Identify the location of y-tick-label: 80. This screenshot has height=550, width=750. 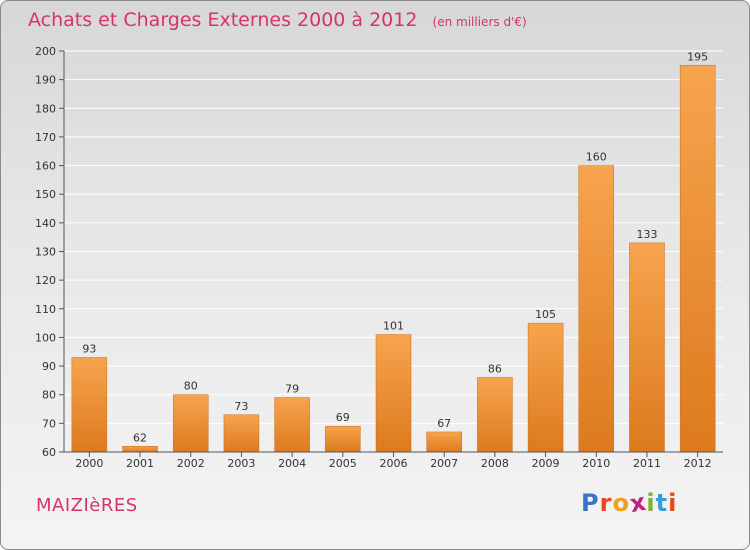
(49, 395).